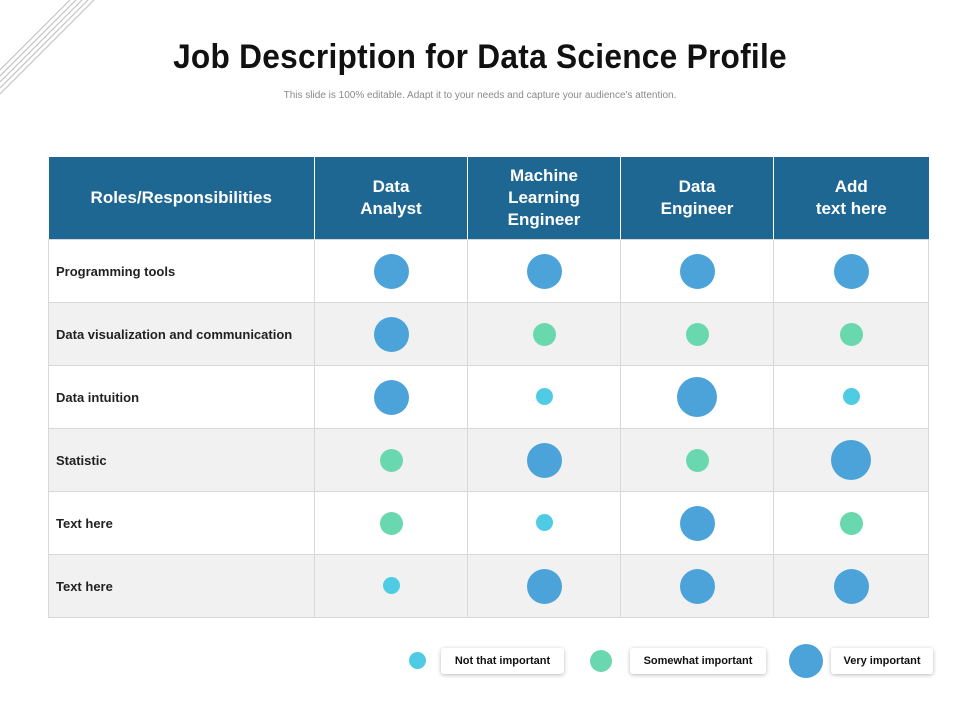 This screenshot has height=720, width=960. What do you see at coordinates (181, 334) in the screenshot?
I see `row-label: Data visualization and communication` at bounding box center [181, 334].